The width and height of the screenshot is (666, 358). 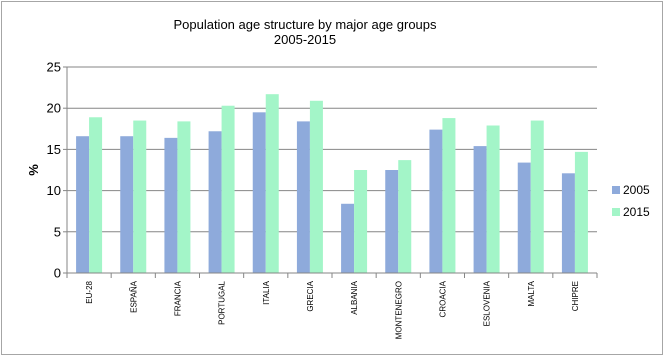 I want to click on y-tick-label: 25, so click(x=54, y=67).